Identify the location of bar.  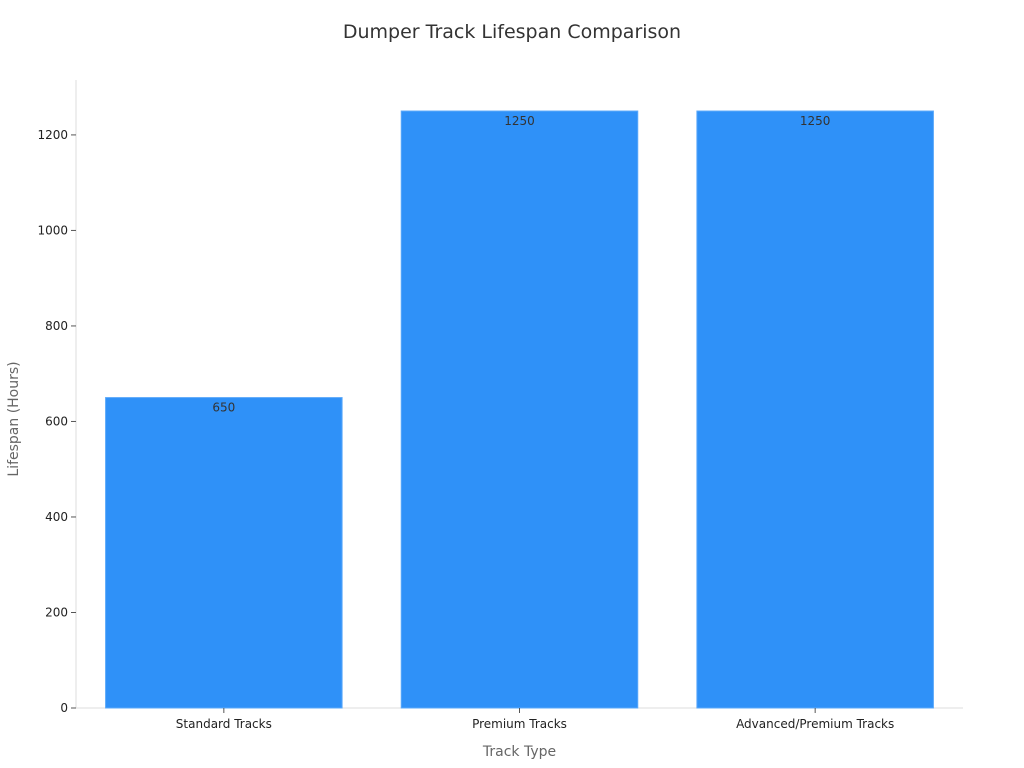
(224, 553).